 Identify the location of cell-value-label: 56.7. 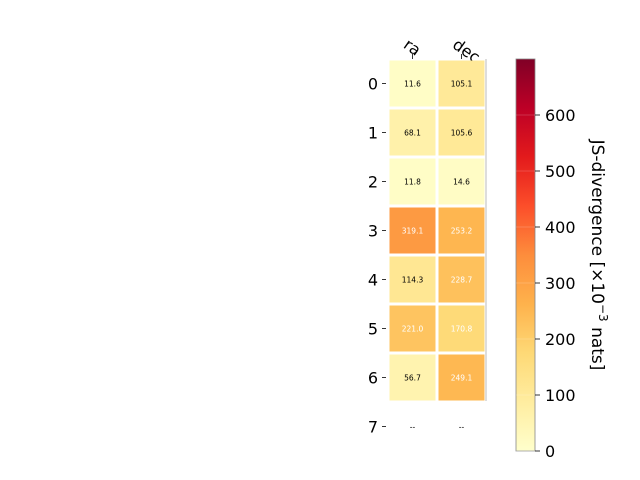
(412, 378).